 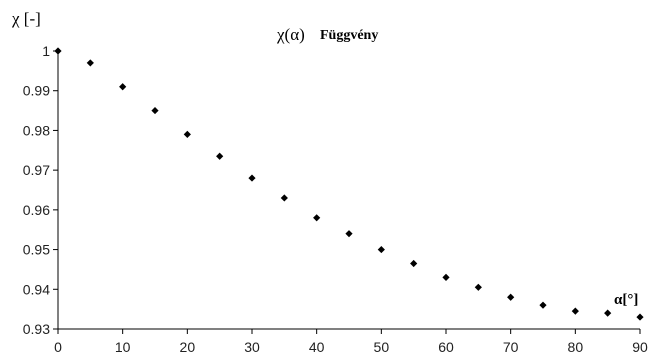 What do you see at coordinates (290, 34) in the screenshot?
I see `chart-title-symbol: χ(α)` at bounding box center [290, 34].